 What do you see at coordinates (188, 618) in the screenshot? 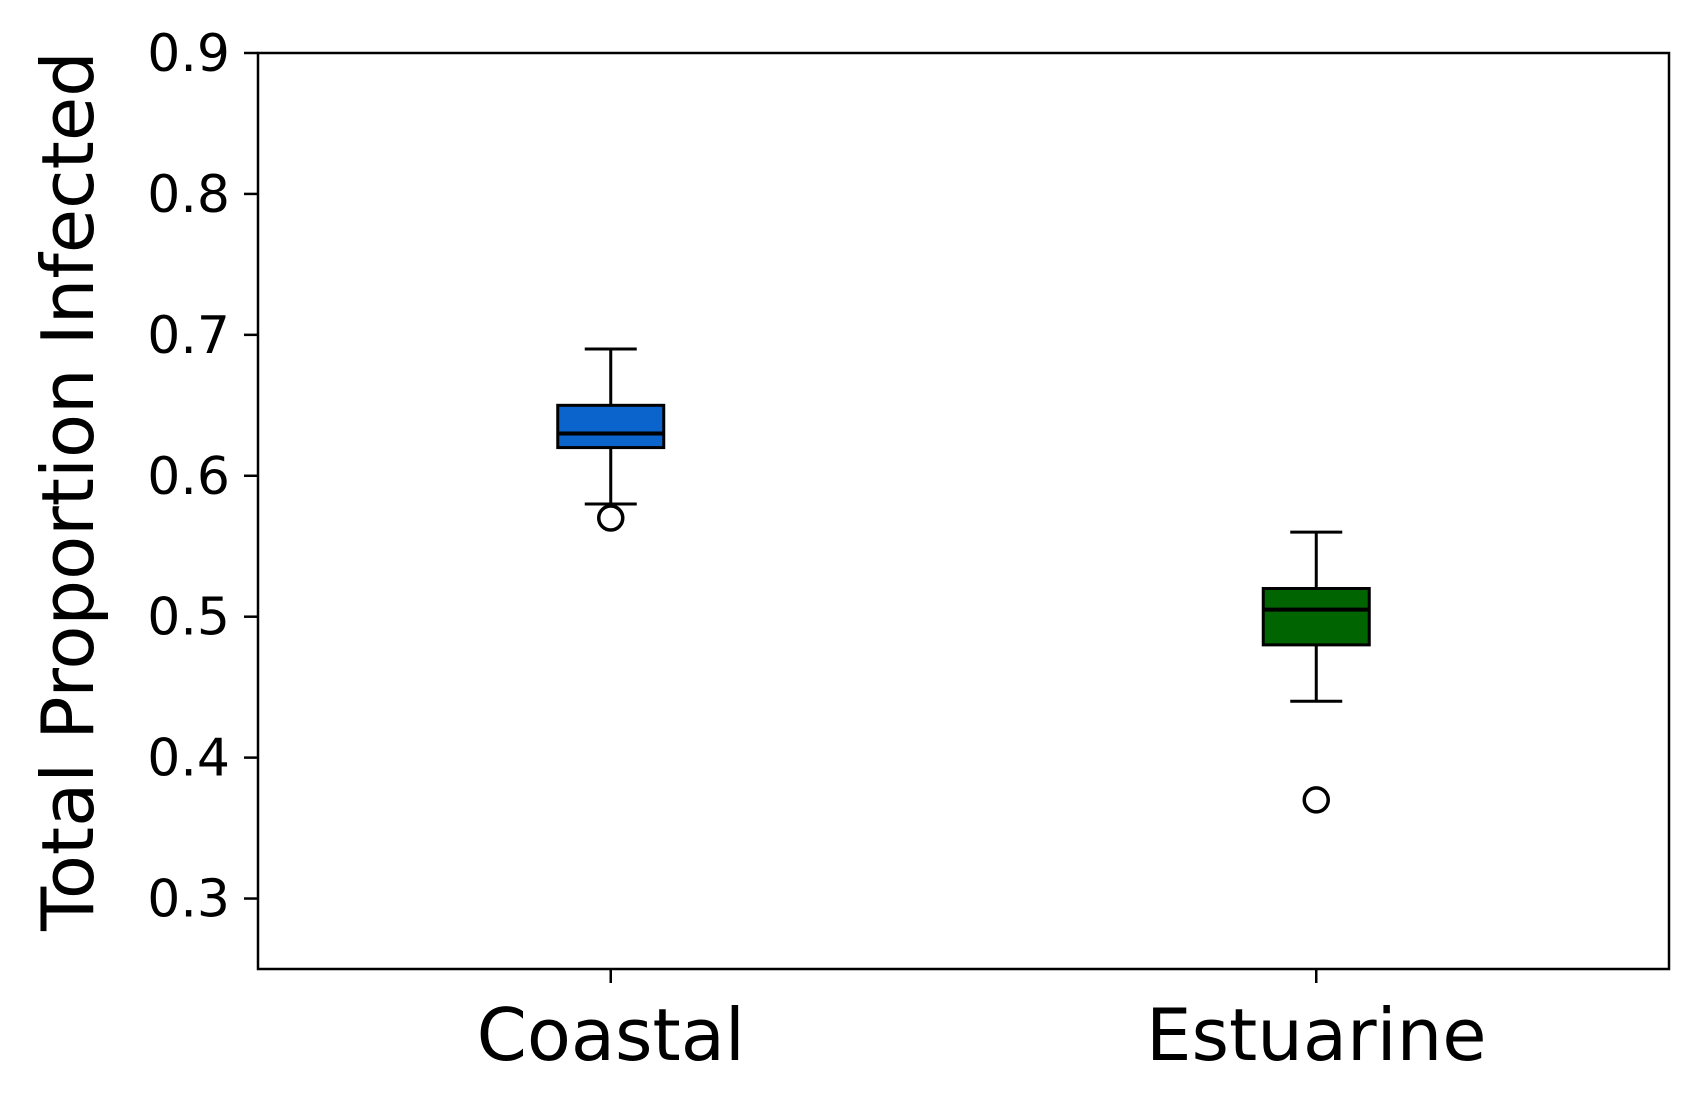
I see `y-tick-label: 0.5` at bounding box center [188, 618].